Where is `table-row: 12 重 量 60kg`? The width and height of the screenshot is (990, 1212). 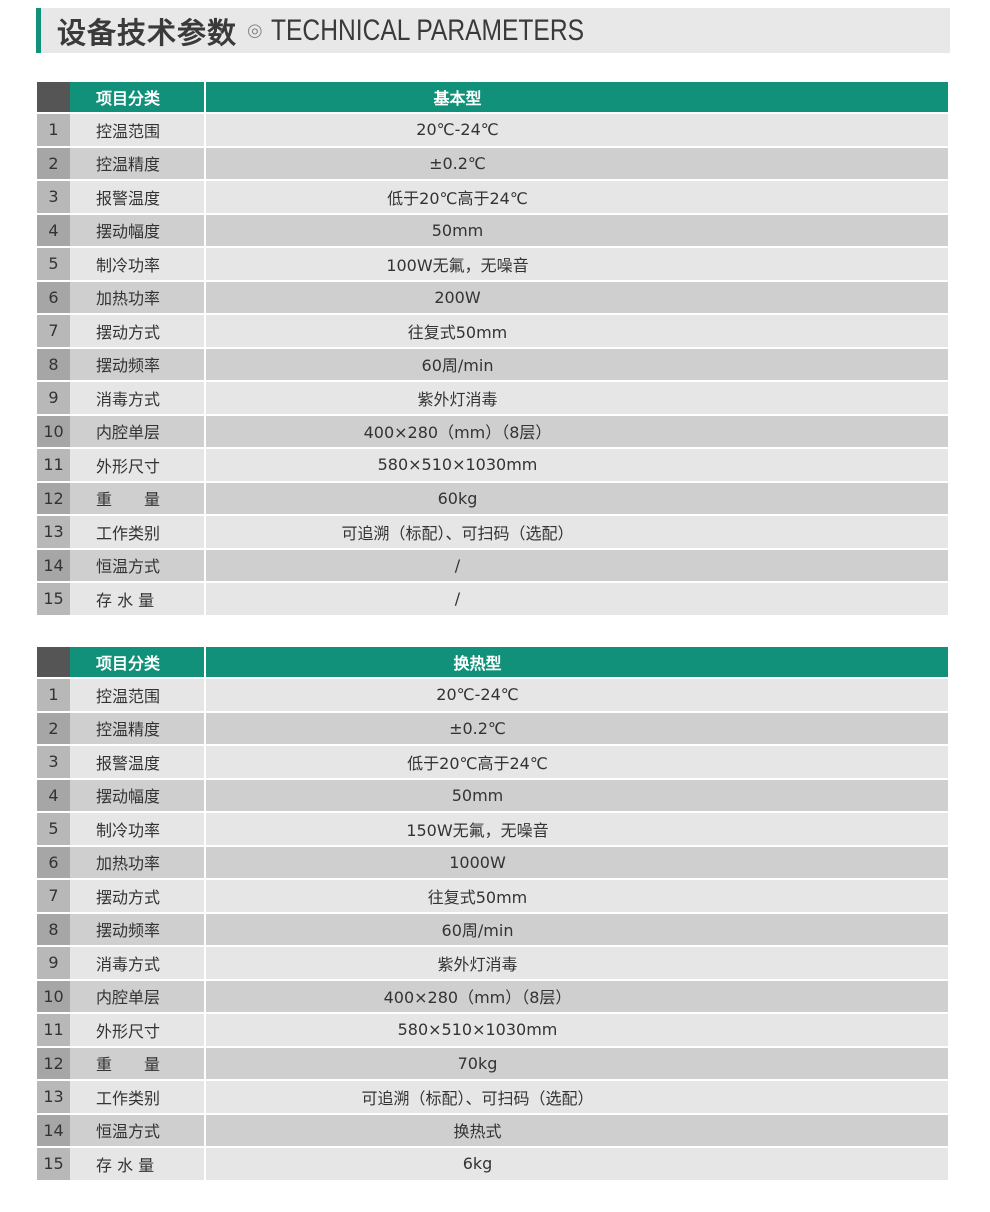
table-row: 12 重 量 60kg is located at coordinates (492, 499).